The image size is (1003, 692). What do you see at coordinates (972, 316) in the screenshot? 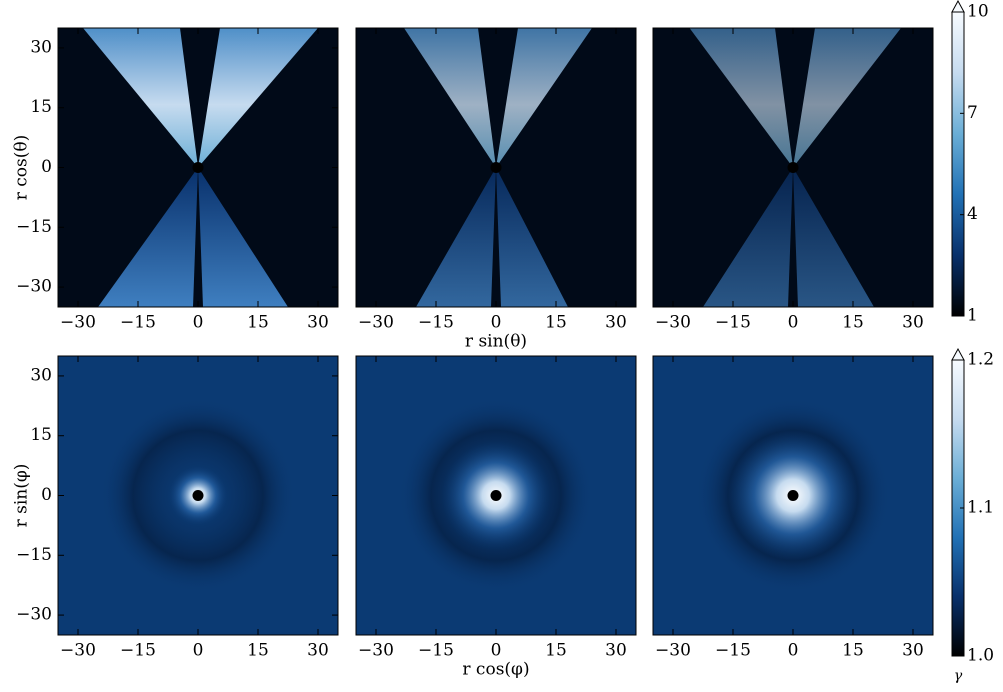
I see `colorbar-tick-label: 1` at bounding box center [972, 316].